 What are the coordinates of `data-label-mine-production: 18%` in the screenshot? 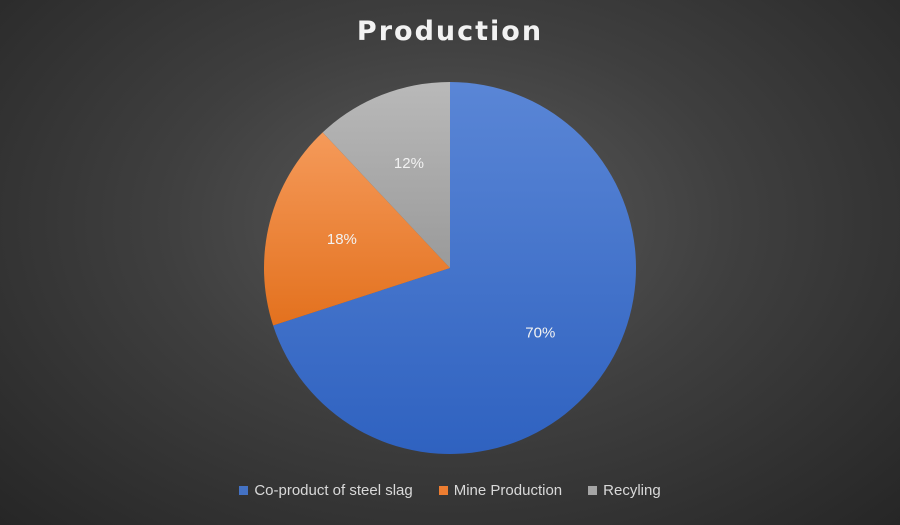 It's located at (342, 239).